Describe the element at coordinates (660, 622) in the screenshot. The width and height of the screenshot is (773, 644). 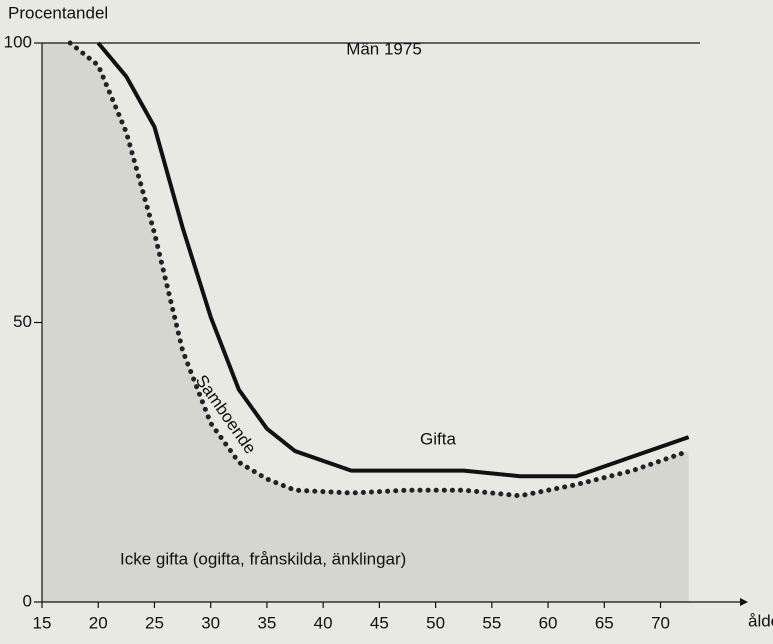
I see `x-tick-label: 70` at that location.